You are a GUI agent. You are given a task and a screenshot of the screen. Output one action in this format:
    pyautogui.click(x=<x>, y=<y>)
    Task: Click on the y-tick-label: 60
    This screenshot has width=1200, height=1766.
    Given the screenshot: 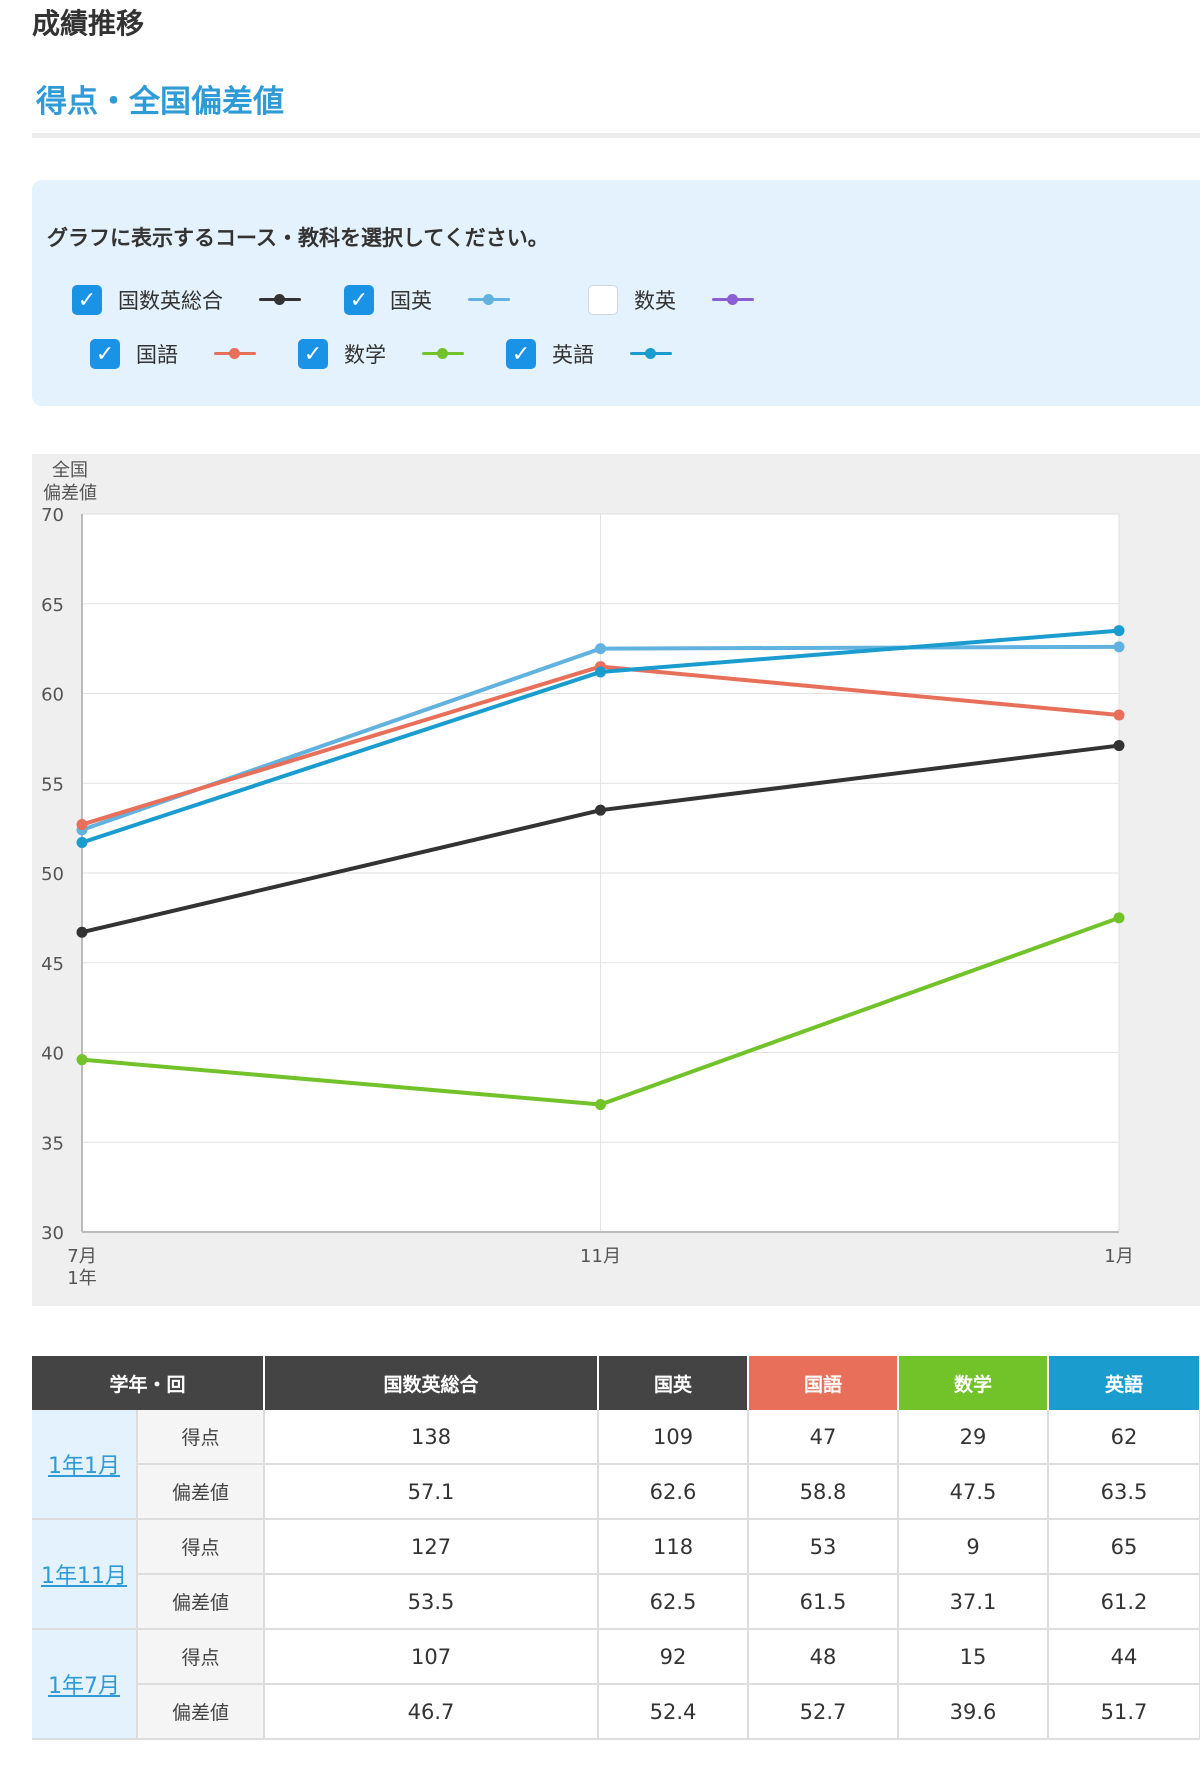 What is the action you would take?
    pyautogui.click(x=52, y=695)
    